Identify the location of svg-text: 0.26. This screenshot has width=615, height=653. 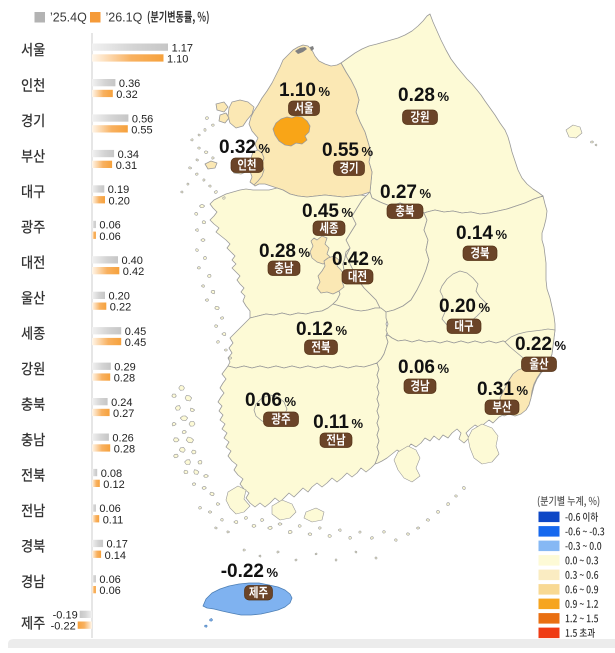
(122, 438).